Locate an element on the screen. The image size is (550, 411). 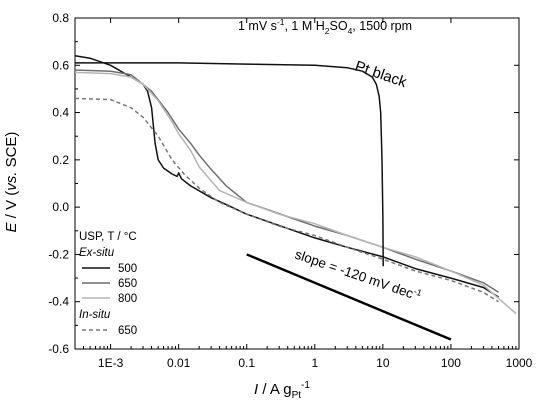
legend-label-800: 800 is located at coordinates (127, 299).